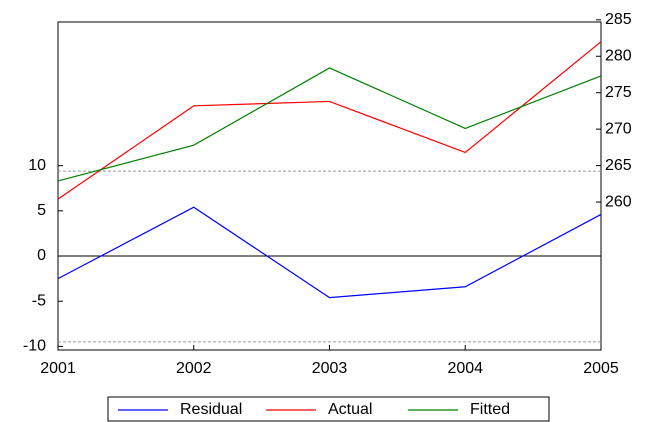 This screenshot has width=653, height=422. Describe the element at coordinates (41, 210) in the screenshot. I see `y-tick-label: 5` at that location.